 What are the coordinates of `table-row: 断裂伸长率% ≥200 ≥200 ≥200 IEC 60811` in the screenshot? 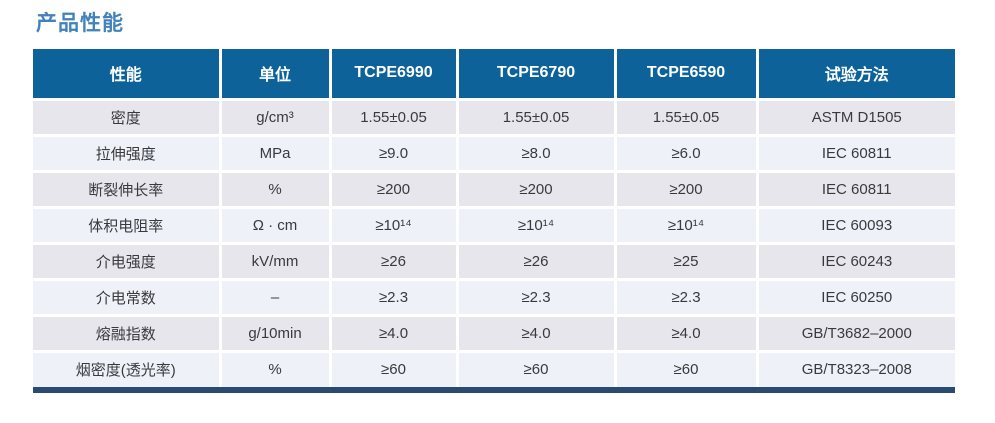 It's located at (494, 190).